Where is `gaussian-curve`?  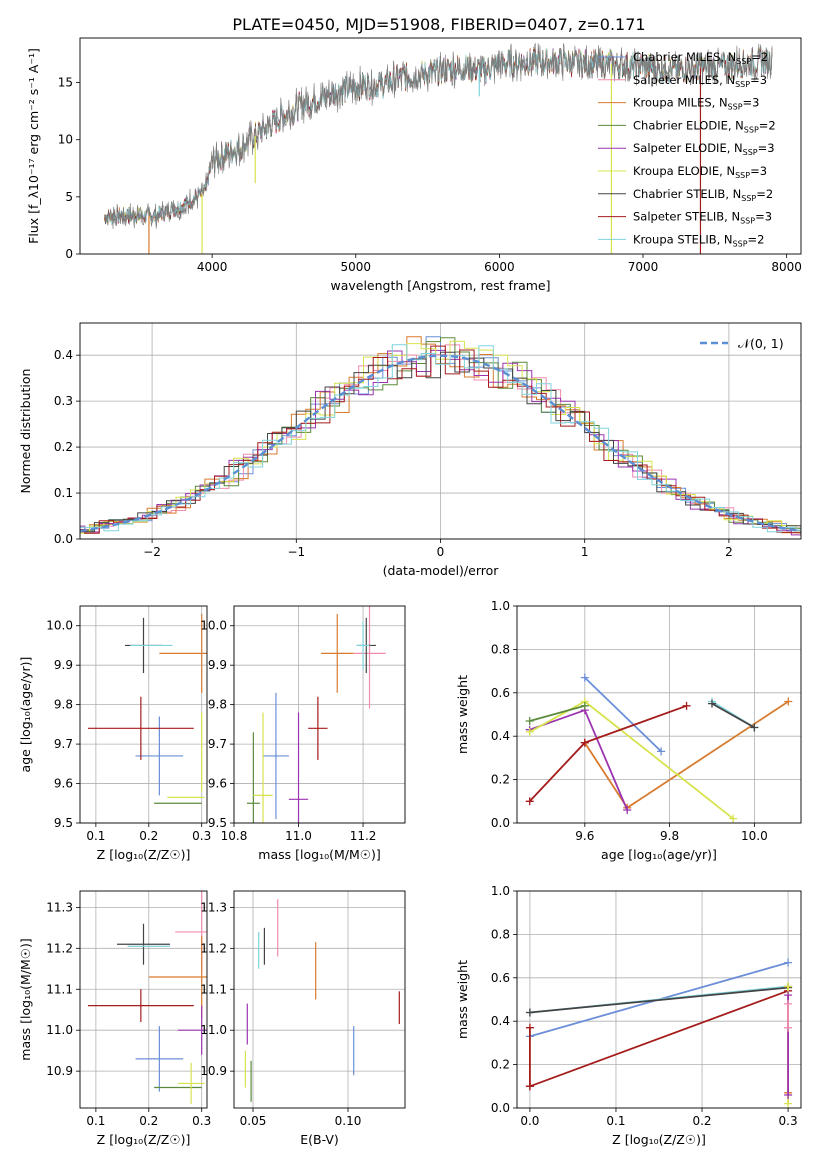 gaussian-curve is located at coordinates (440, 443).